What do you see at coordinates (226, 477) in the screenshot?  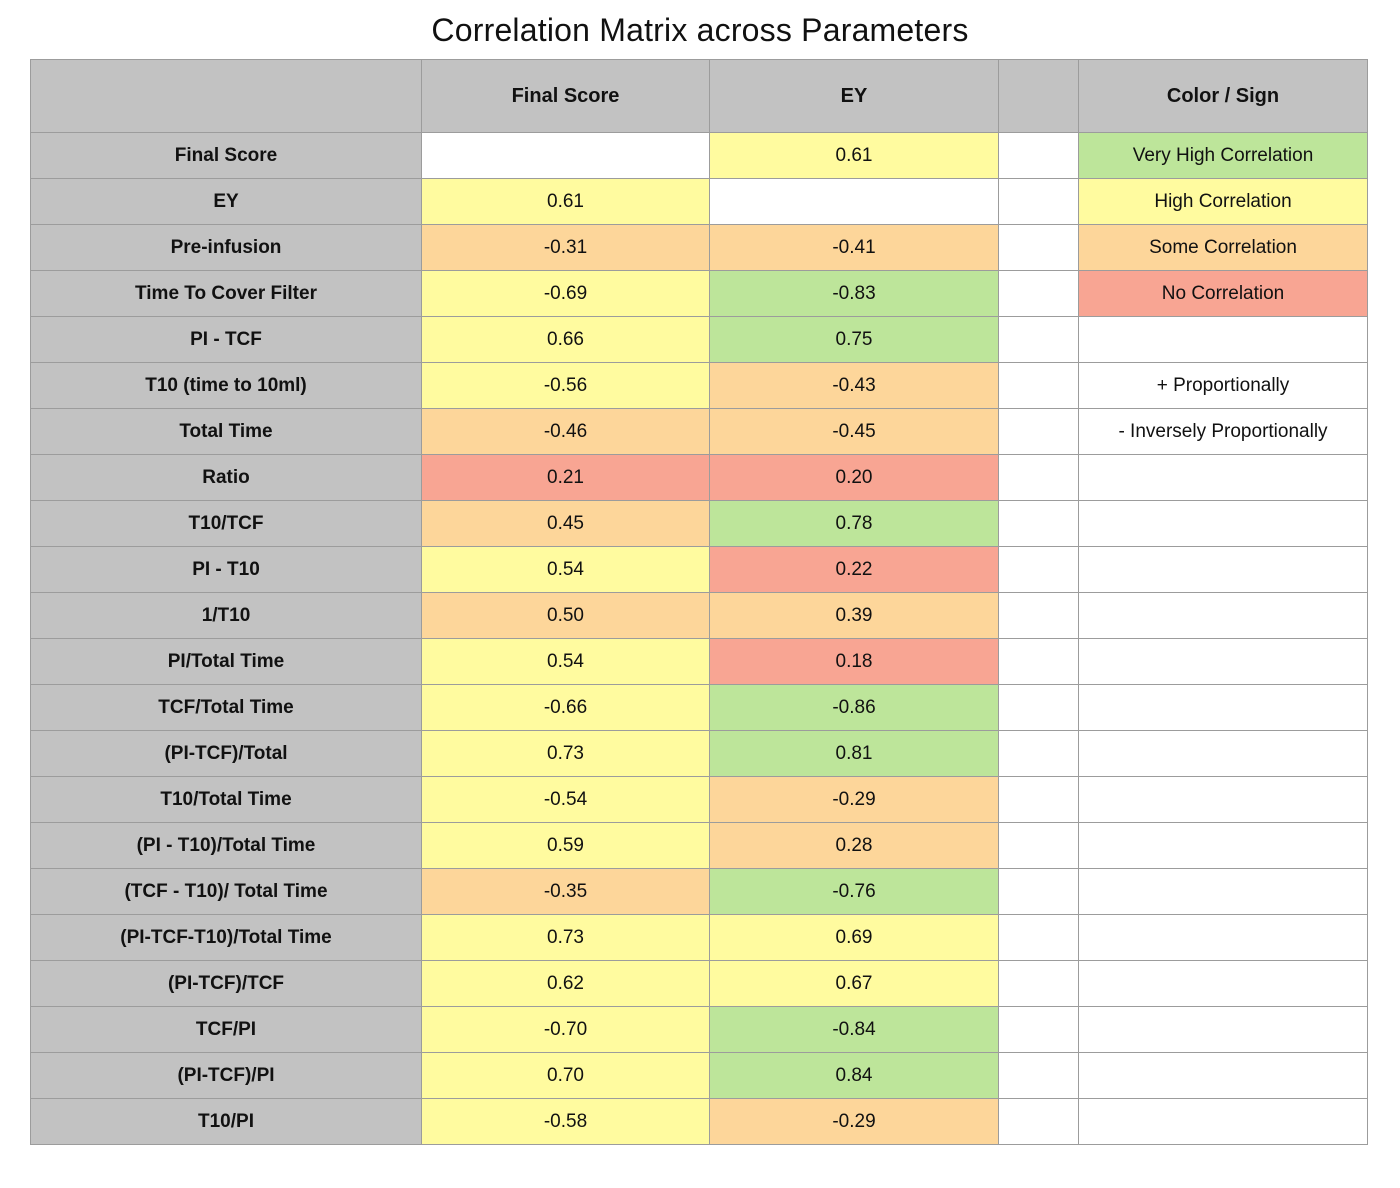 I see `row-label: Ratio` at bounding box center [226, 477].